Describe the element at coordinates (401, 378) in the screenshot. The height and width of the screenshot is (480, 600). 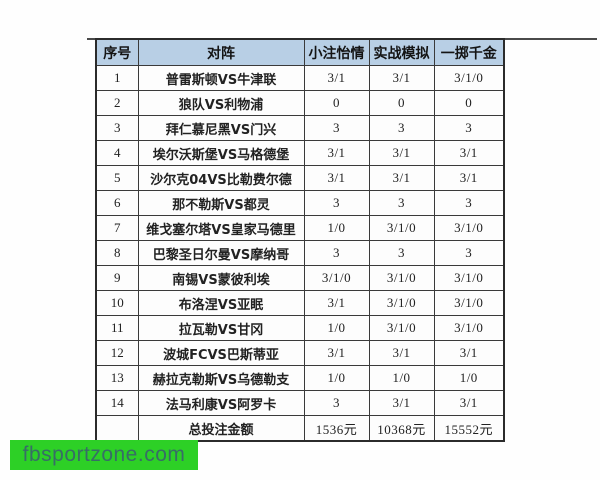
I see `simulation-cell: 1/0` at that location.